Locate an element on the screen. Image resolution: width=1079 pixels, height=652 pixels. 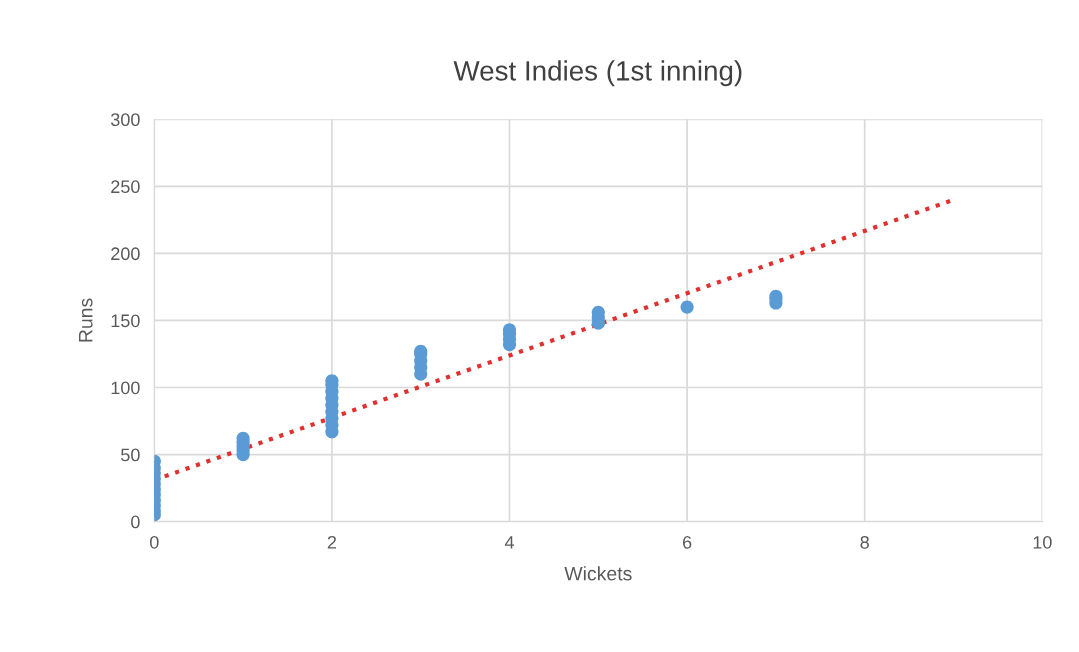
x-tick-label: 6 is located at coordinates (687, 542).